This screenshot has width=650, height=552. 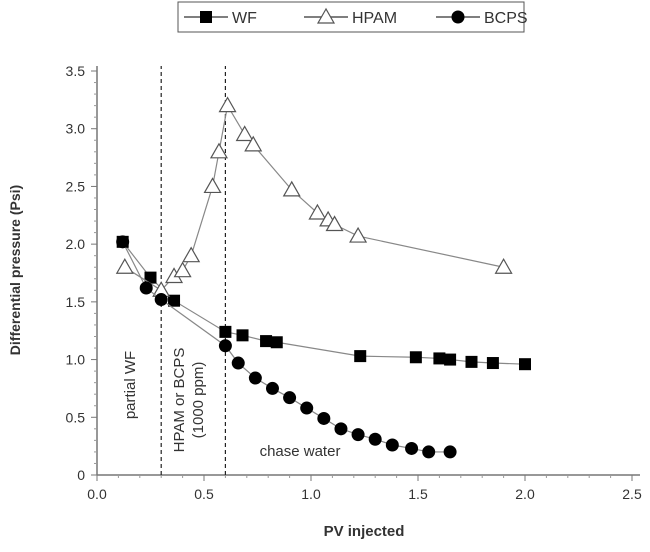 What do you see at coordinates (76, 186) in the screenshot?
I see `y-tick-label: 2.5` at bounding box center [76, 186].